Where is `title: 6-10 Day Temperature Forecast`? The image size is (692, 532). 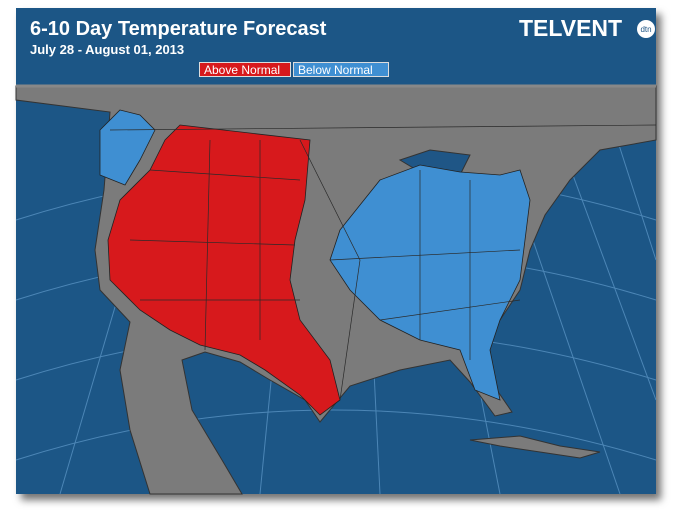 title: 6-10 Day Temperature Forecast is located at coordinates (178, 29).